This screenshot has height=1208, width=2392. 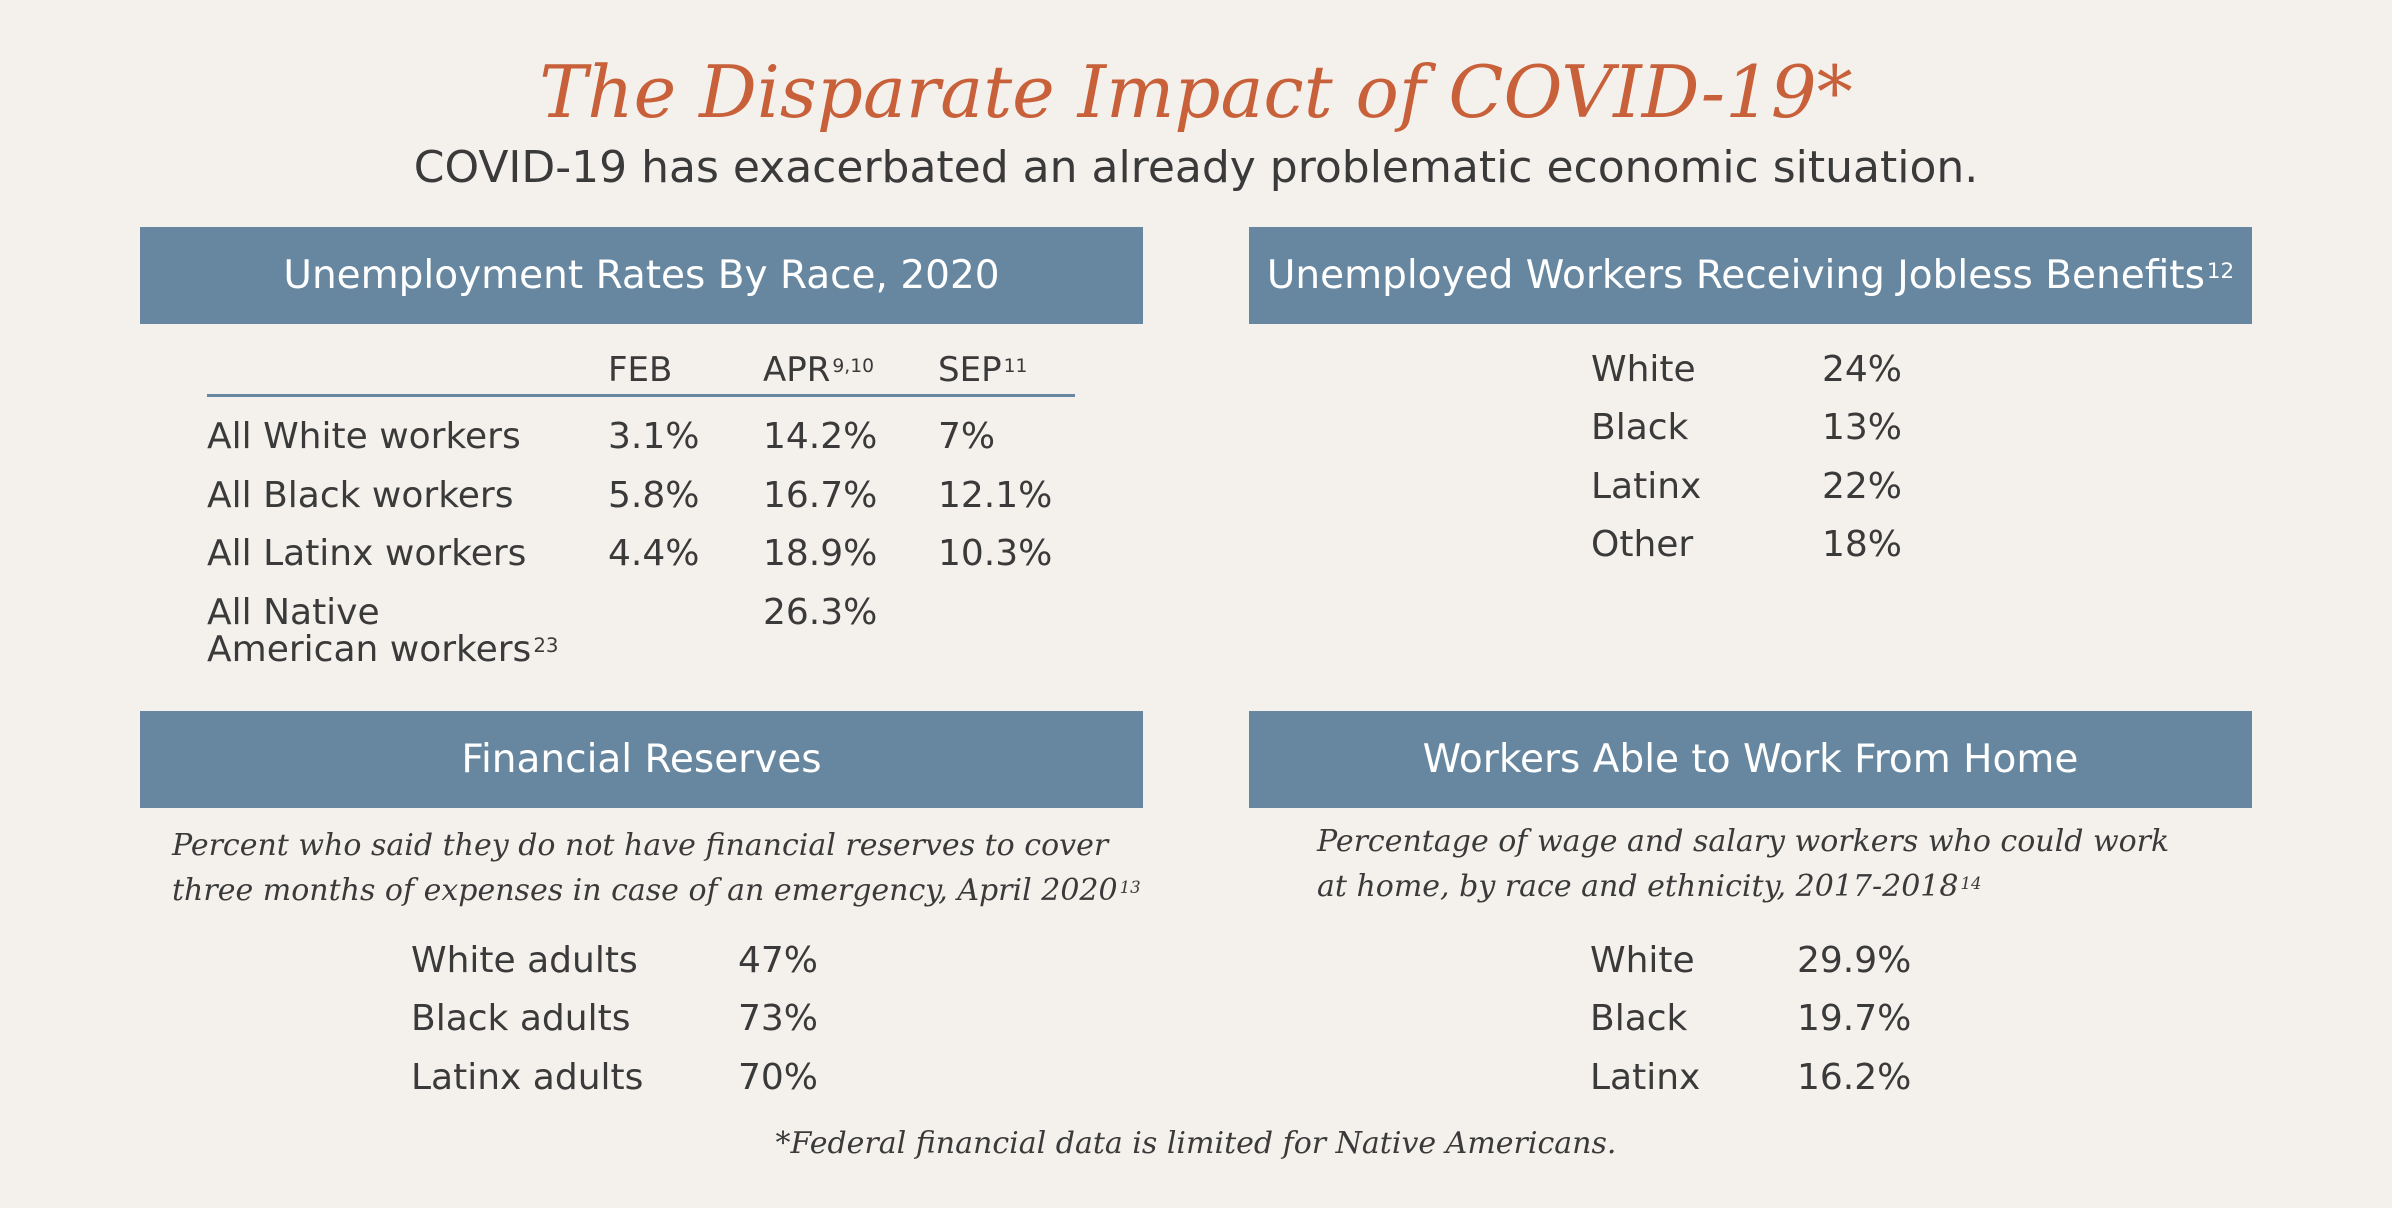 I want to click on reserves-panel-title: Financial Reserves, so click(x=641, y=759).